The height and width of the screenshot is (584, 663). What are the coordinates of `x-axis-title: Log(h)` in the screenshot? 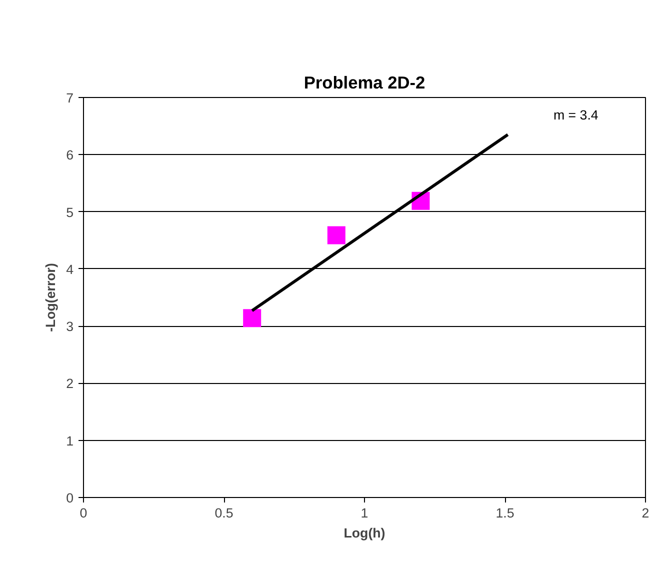 It's located at (365, 533).